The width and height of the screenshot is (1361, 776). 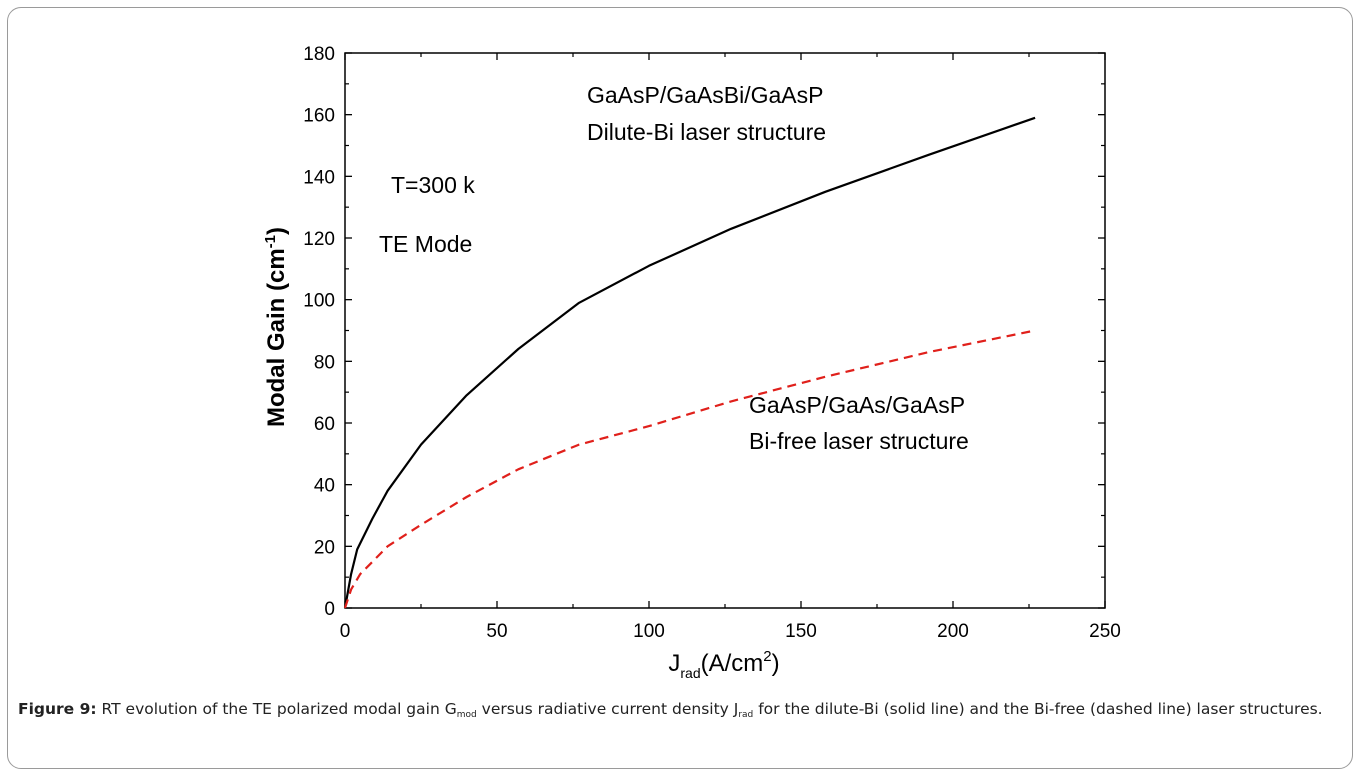 I want to click on annotation-bi-structure-line2: Dilute-Bi laser structure, so click(x=706, y=132).